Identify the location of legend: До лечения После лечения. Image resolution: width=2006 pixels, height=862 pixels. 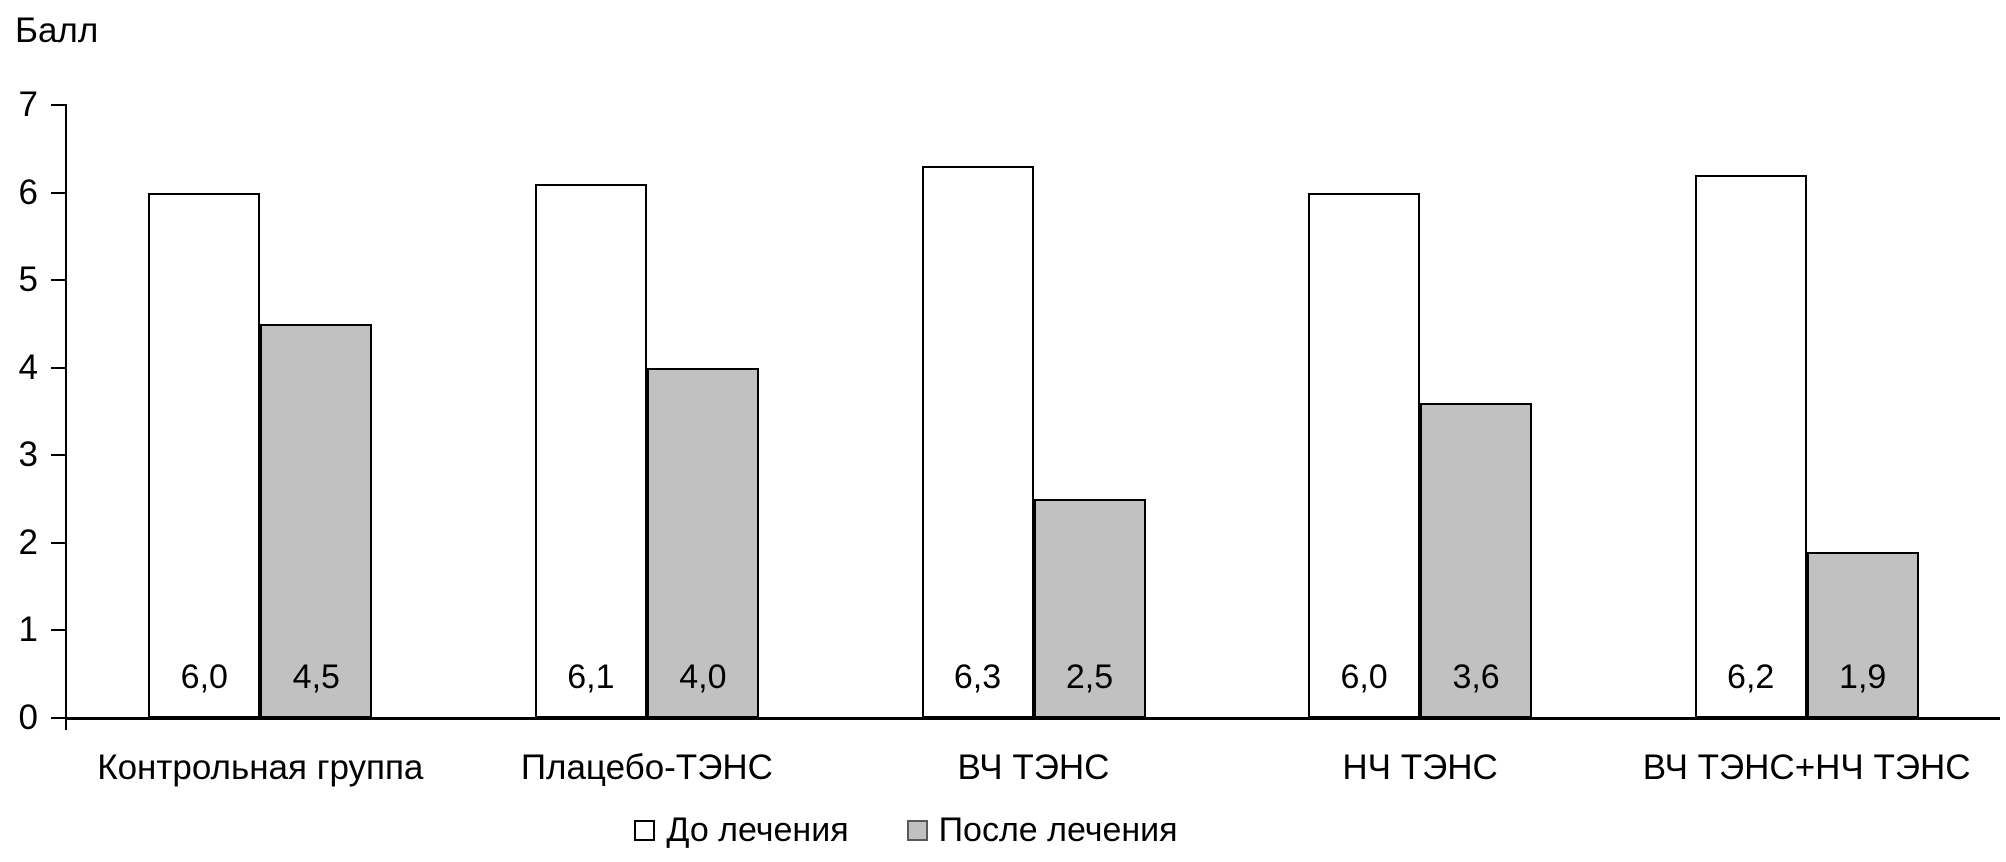
(954, 830).